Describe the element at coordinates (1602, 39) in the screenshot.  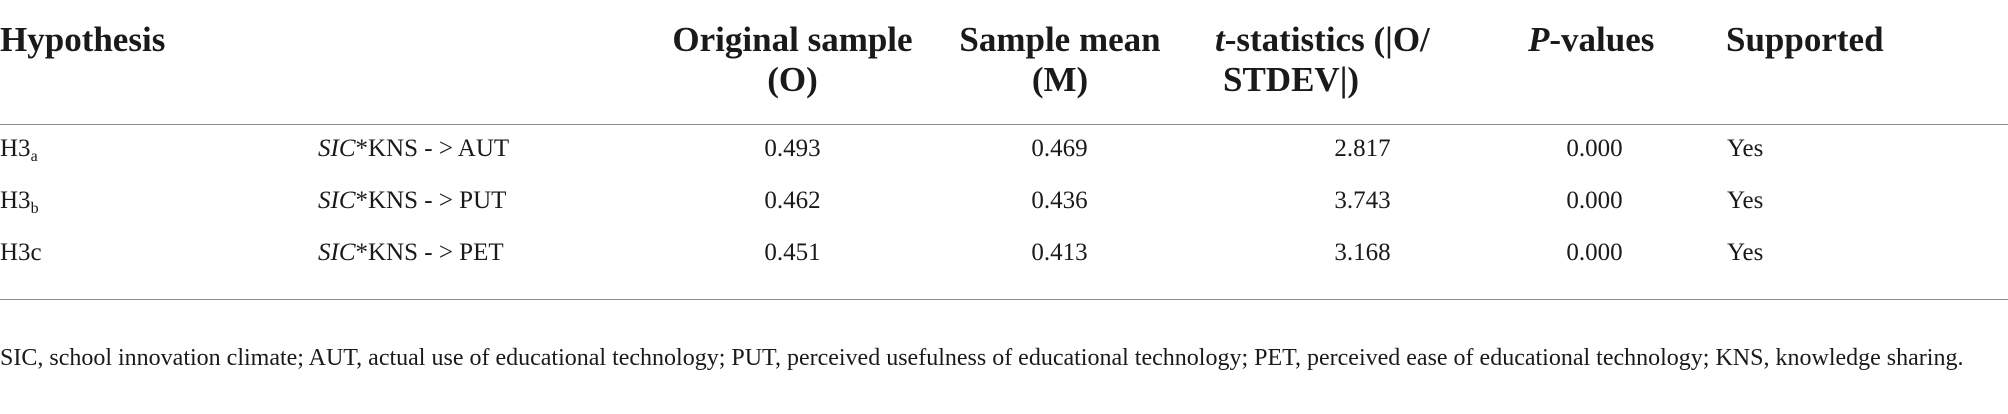
I see `header-p-rest: -values` at that location.